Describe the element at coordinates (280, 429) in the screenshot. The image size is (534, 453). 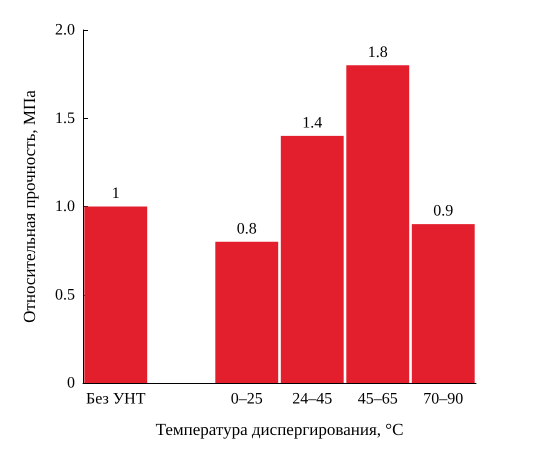
I see `x-axis-title: Температура диспергирования, °C` at that location.